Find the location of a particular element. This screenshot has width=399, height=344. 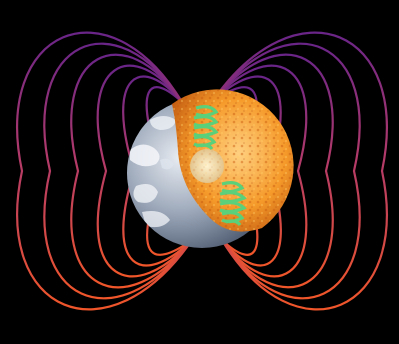

convection-coil-upper is located at coordinates (206, 128).